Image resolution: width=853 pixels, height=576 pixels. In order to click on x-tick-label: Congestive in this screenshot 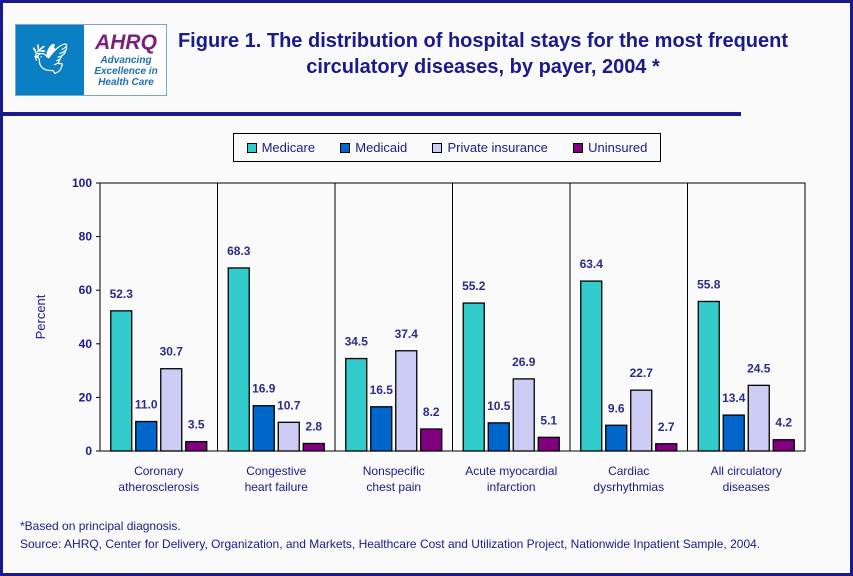, I will do `click(276, 471)`.